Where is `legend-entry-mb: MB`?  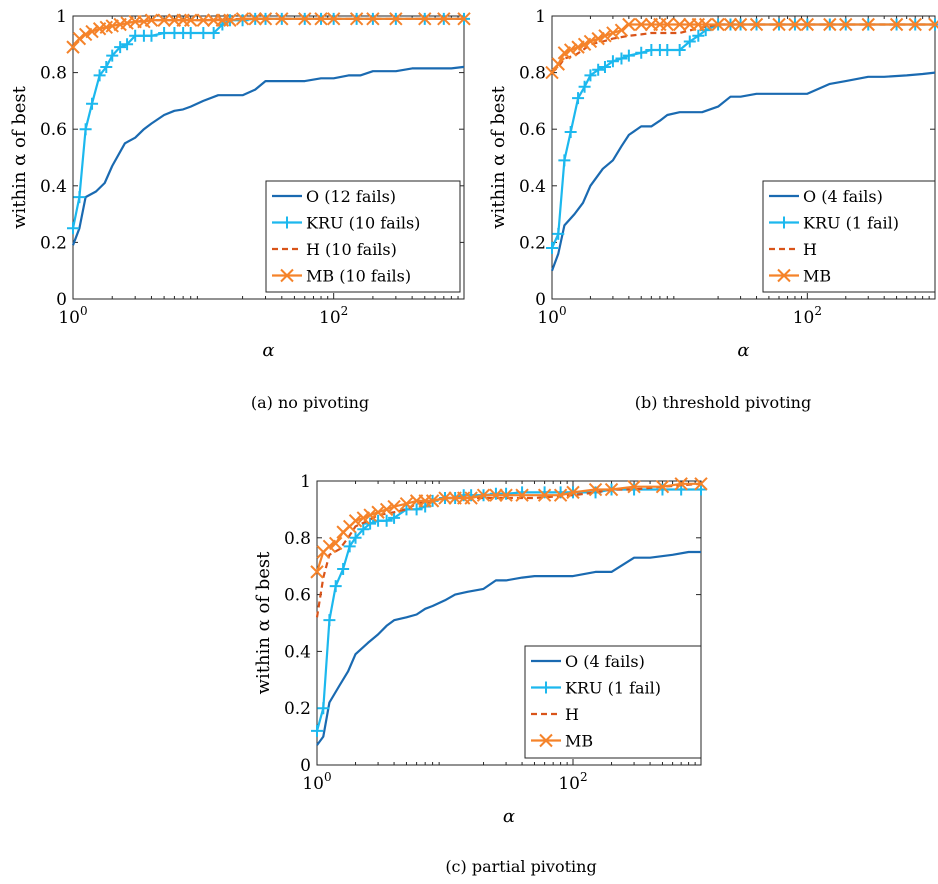
legend-entry-mb: MB is located at coordinates (817, 276).